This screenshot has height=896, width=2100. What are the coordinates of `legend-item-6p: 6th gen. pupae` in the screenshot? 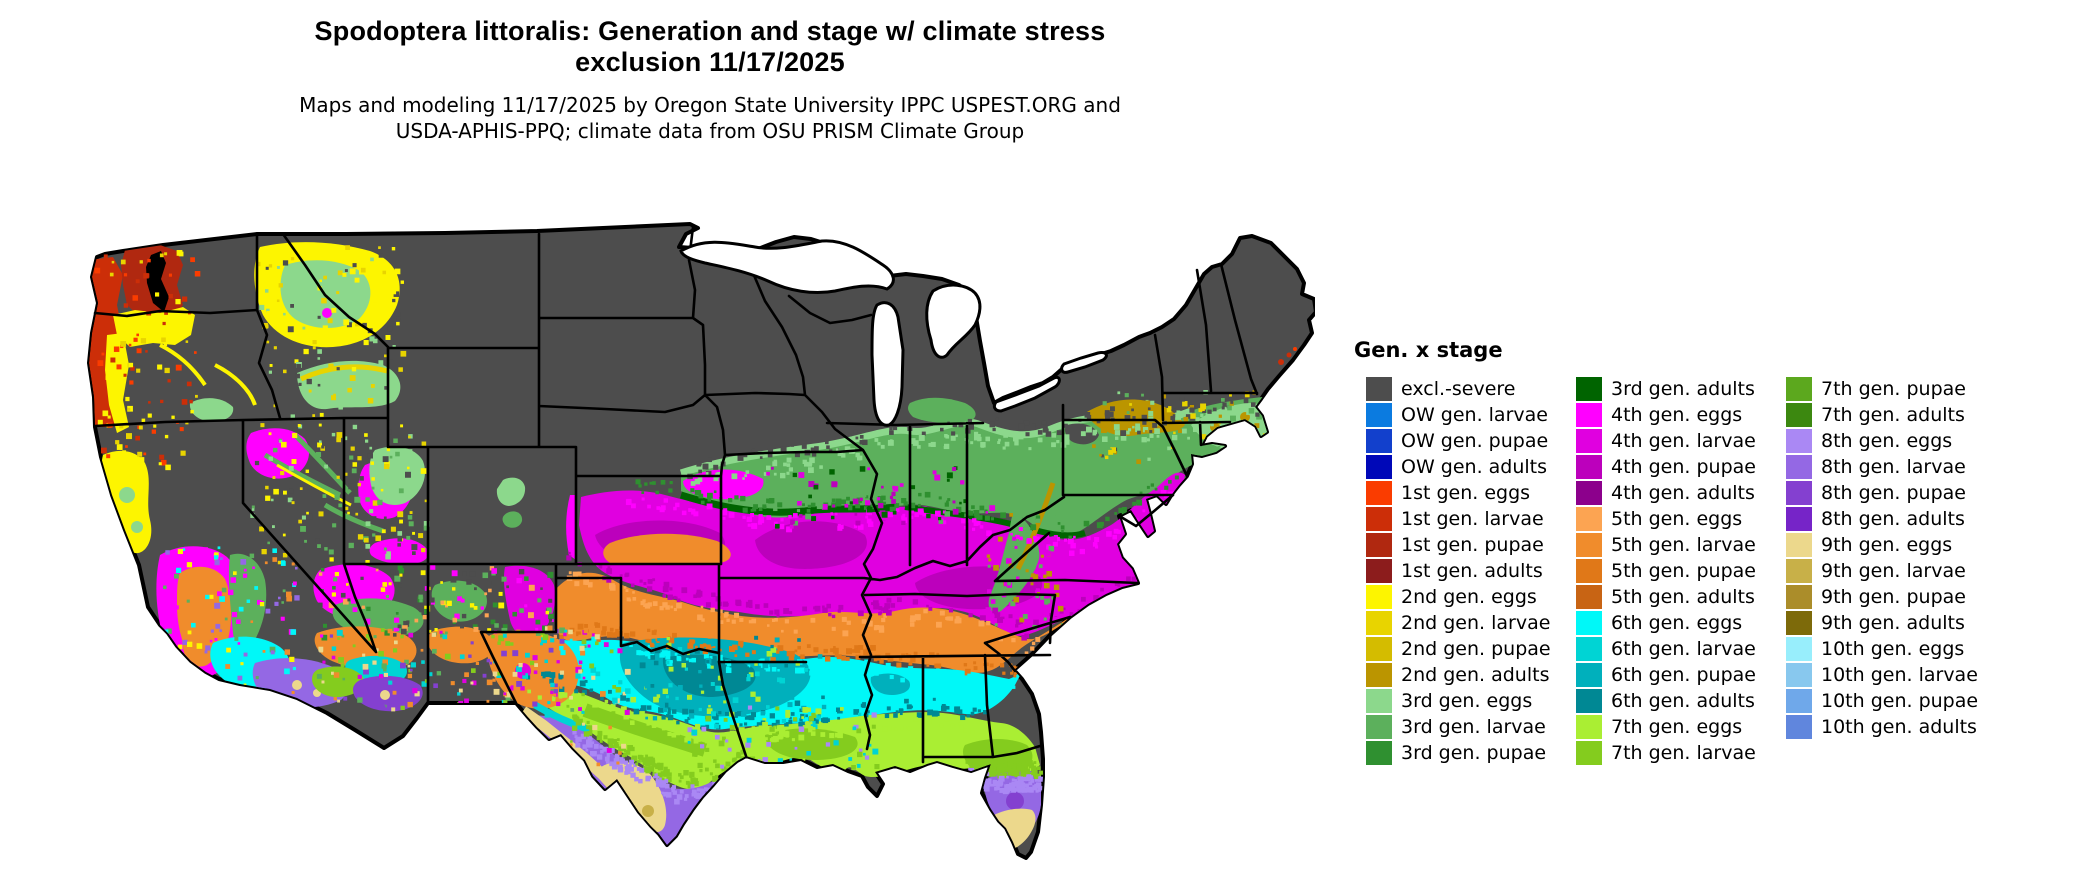 It's located at (1666, 675).